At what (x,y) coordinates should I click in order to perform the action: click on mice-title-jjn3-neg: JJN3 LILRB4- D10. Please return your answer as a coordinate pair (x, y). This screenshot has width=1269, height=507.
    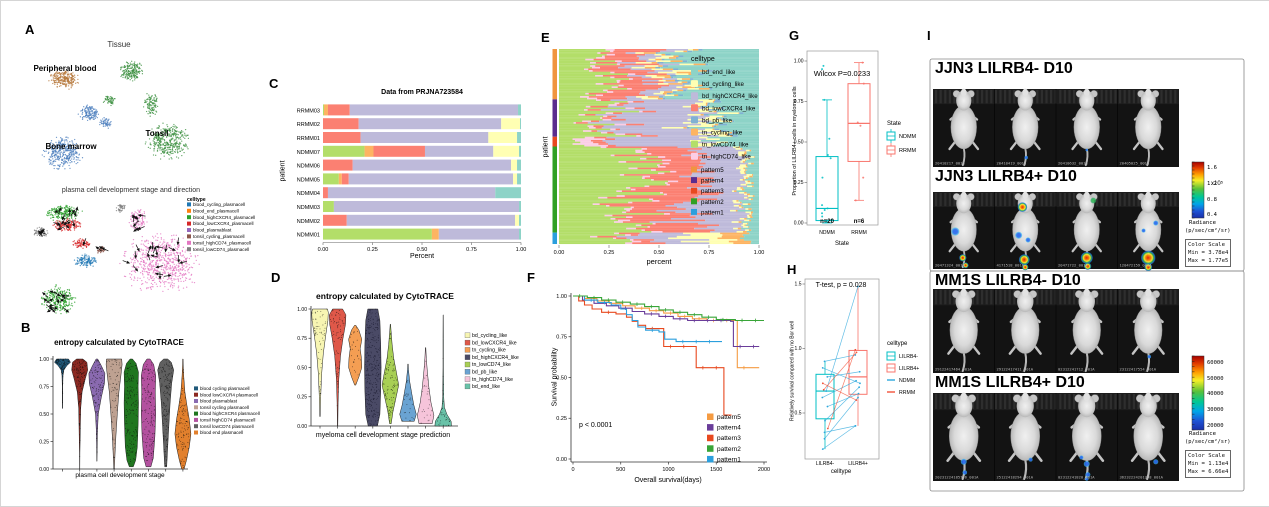
    Looking at the image, I should click on (1004, 69).